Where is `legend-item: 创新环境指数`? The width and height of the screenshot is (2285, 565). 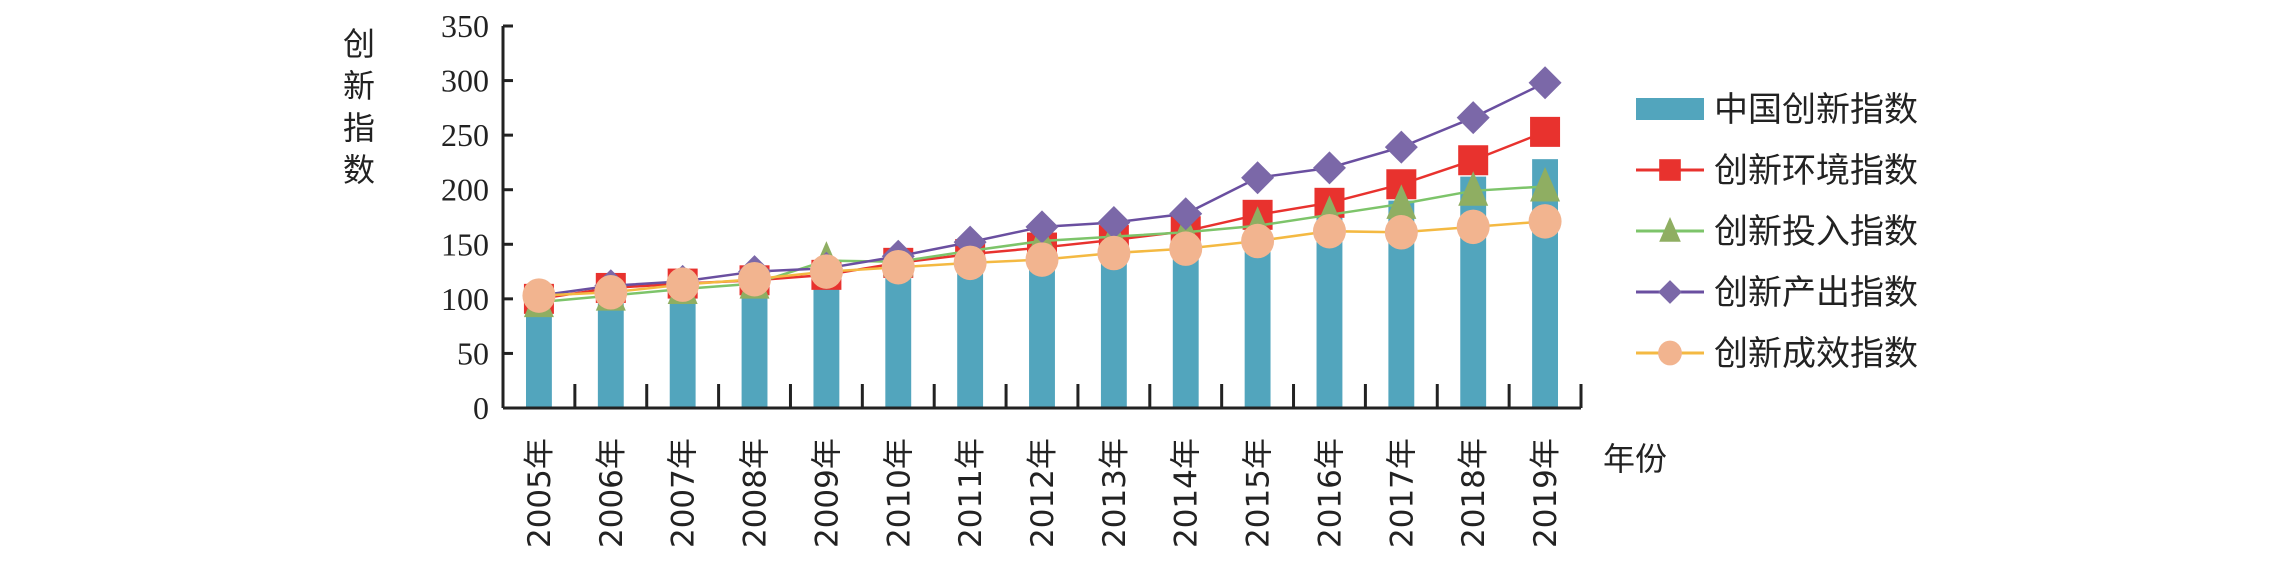
legend-item: 创新环境指数 is located at coordinates (1777, 171).